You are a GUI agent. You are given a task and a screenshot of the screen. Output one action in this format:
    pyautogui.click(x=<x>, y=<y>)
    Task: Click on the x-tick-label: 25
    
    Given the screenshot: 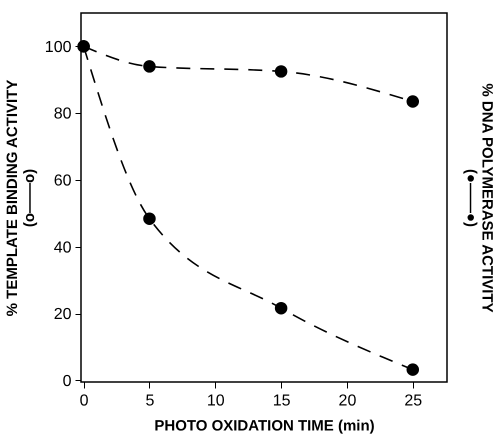 What is the action you would take?
    pyautogui.click(x=413, y=401)
    